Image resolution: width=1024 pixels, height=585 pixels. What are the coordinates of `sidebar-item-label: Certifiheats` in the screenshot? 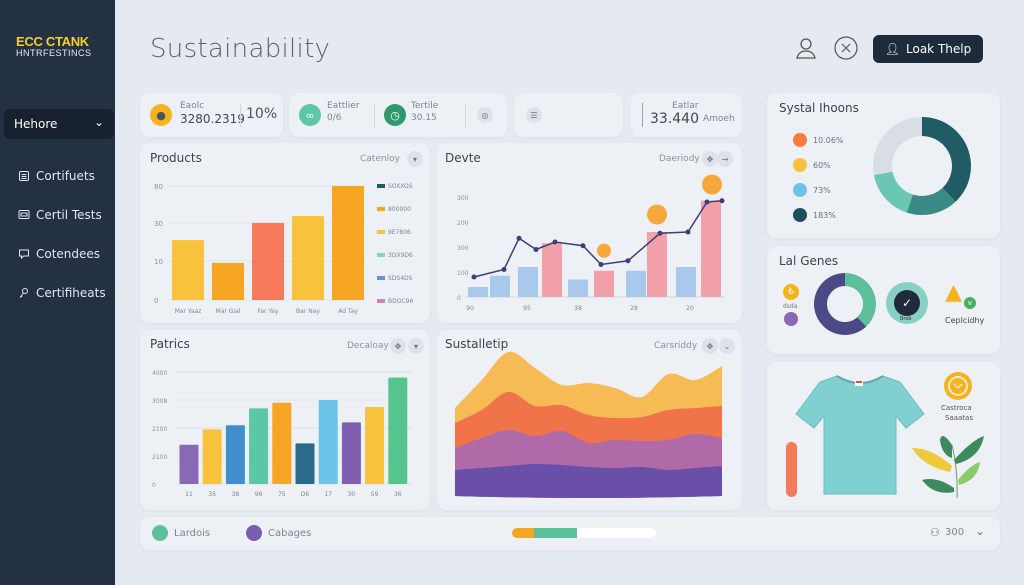 It's located at (71, 293).